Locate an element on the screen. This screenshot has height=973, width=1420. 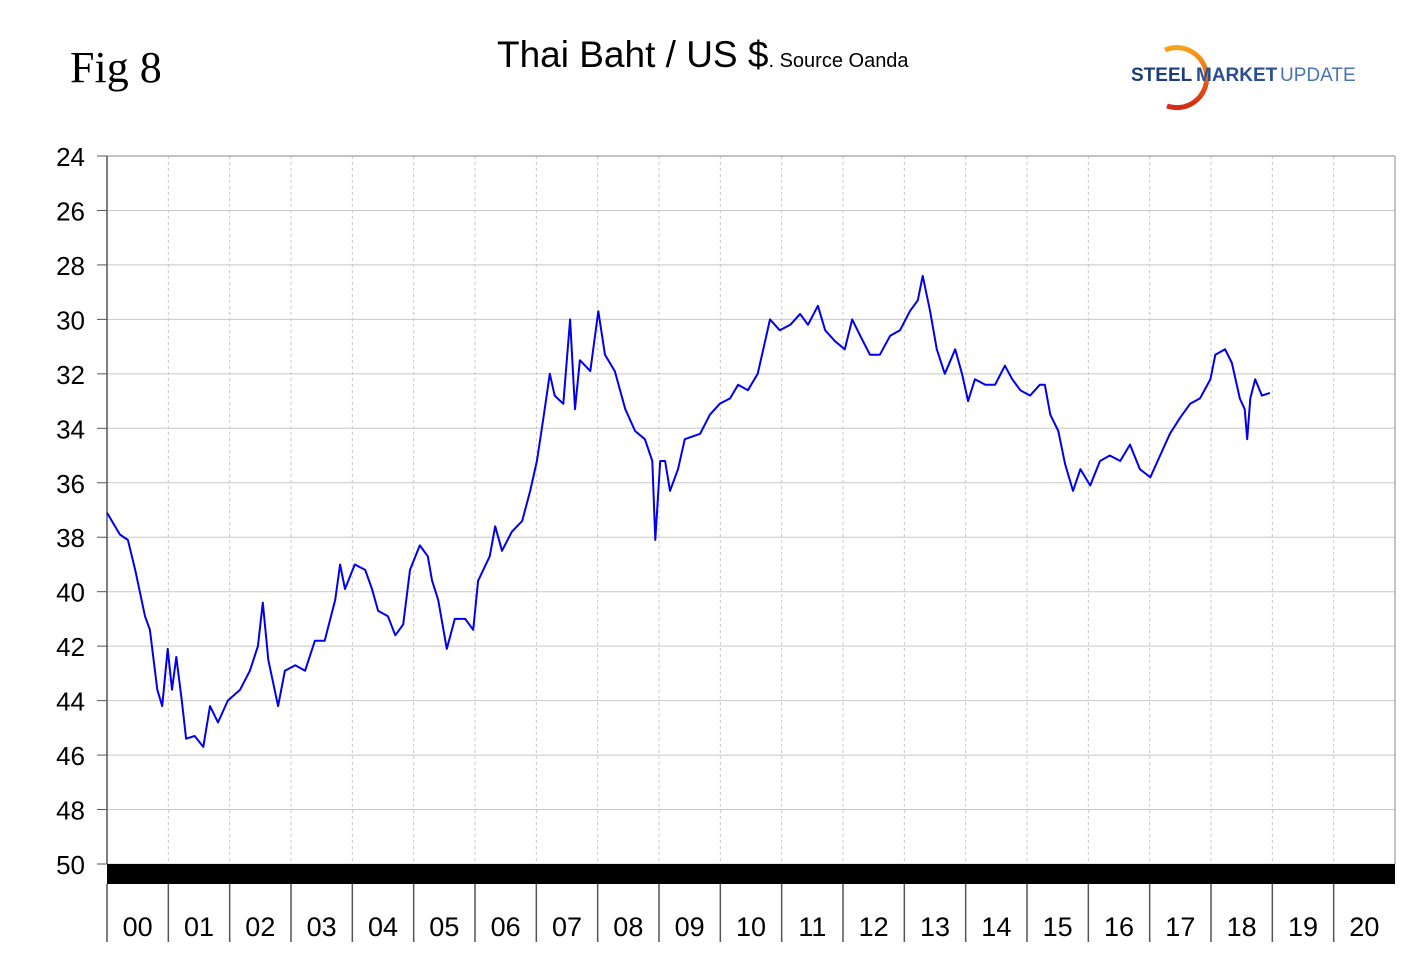
svg-text: UPDATE is located at coordinates (1318, 75).